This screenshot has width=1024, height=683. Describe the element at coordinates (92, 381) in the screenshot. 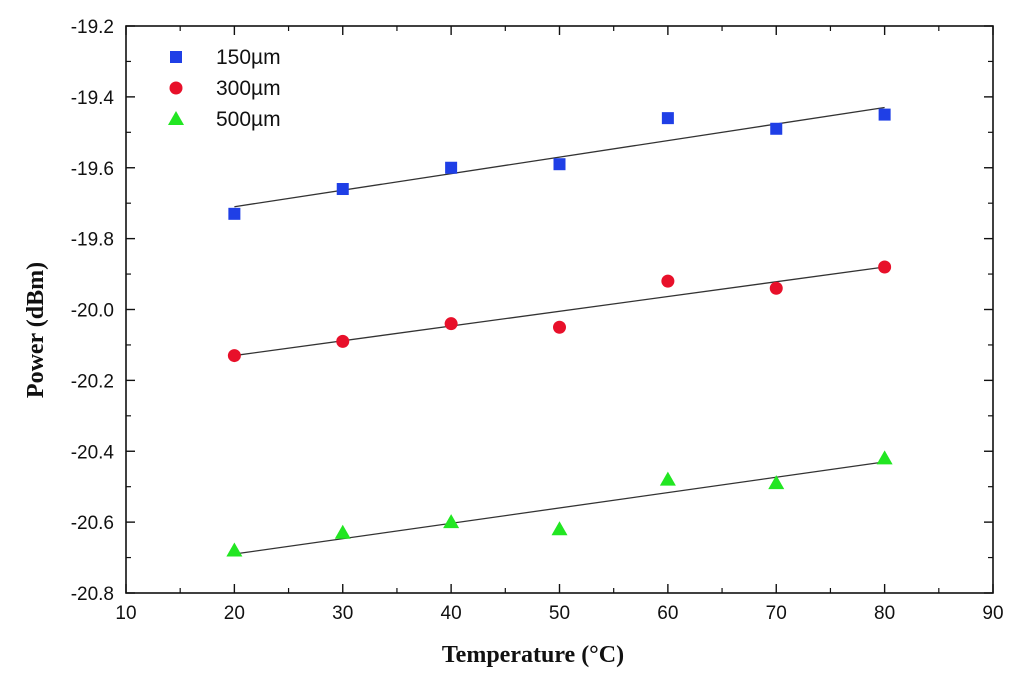

I see `y-tick-label: -20.2` at that location.